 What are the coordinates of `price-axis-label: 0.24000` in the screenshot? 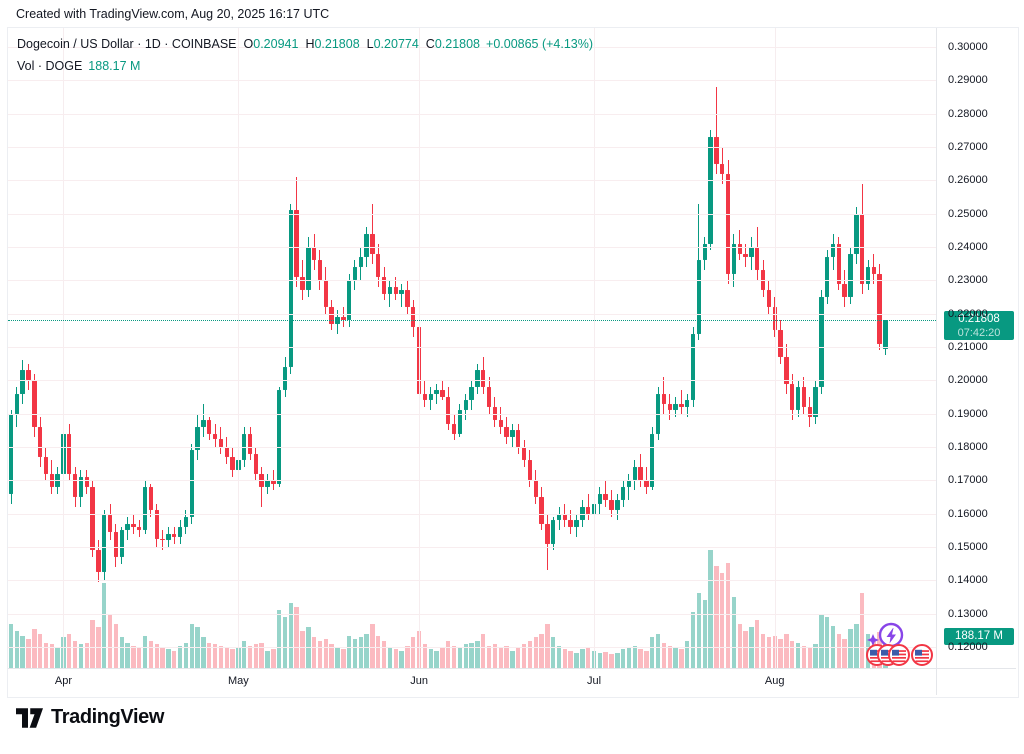 It's located at (968, 247).